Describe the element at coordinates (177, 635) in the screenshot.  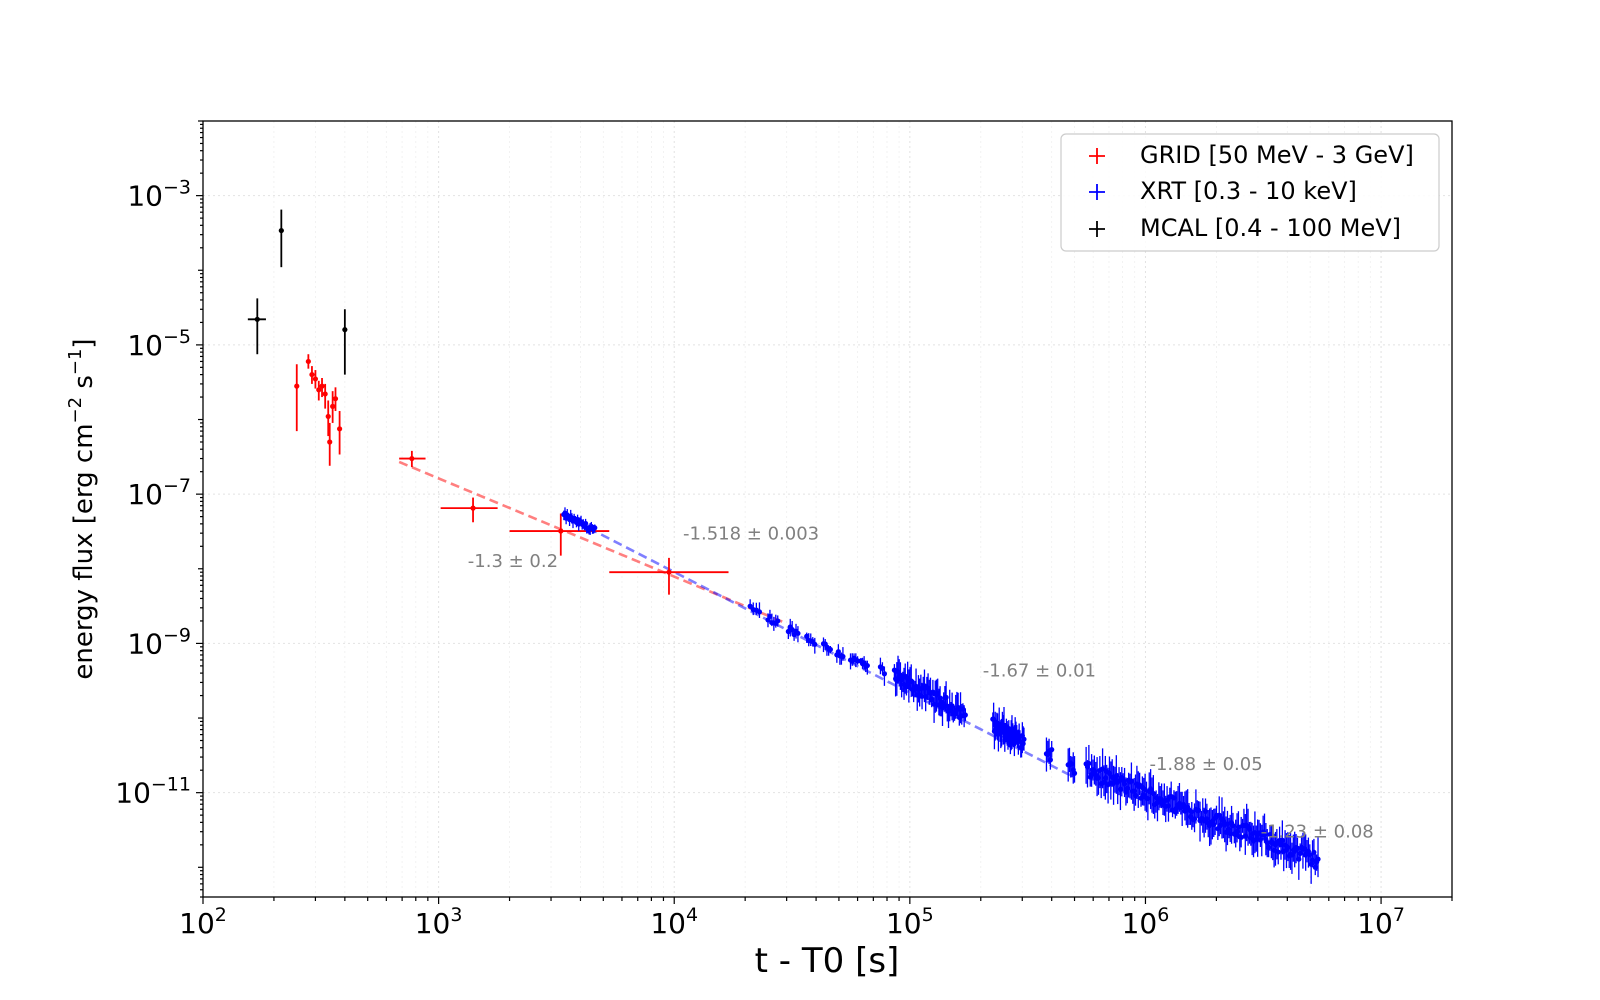
I see `y-tick-label-exponent: −9` at that location.